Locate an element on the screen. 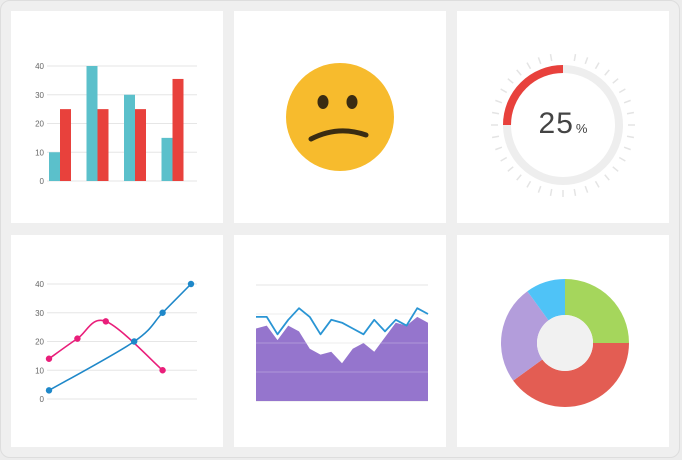 The image size is (682, 460). area-chart is located at coordinates (342, 343).